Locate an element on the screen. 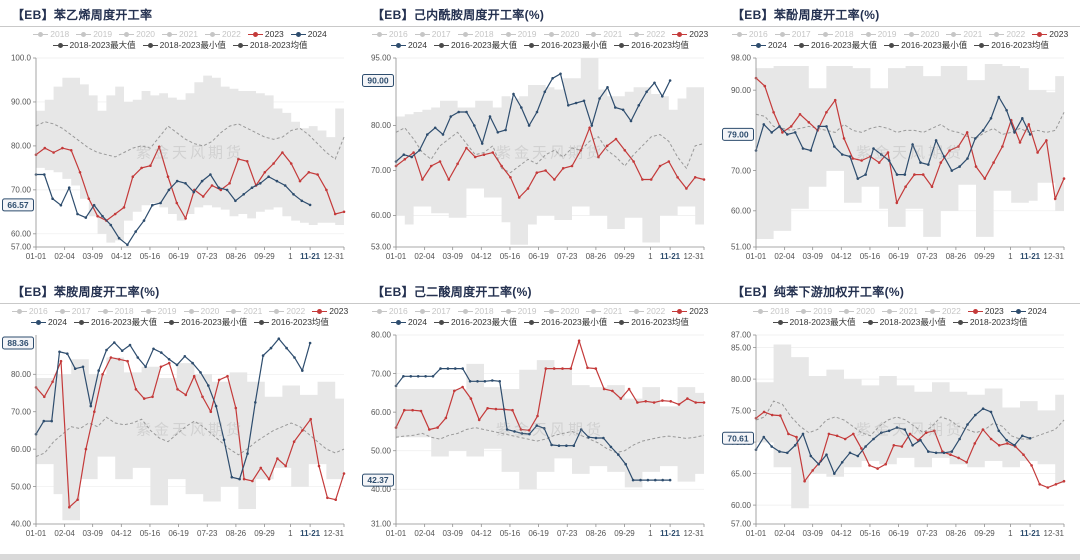 The image size is (1080, 560). y-tick-label: 75.00 is located at coordinates (741, 410).